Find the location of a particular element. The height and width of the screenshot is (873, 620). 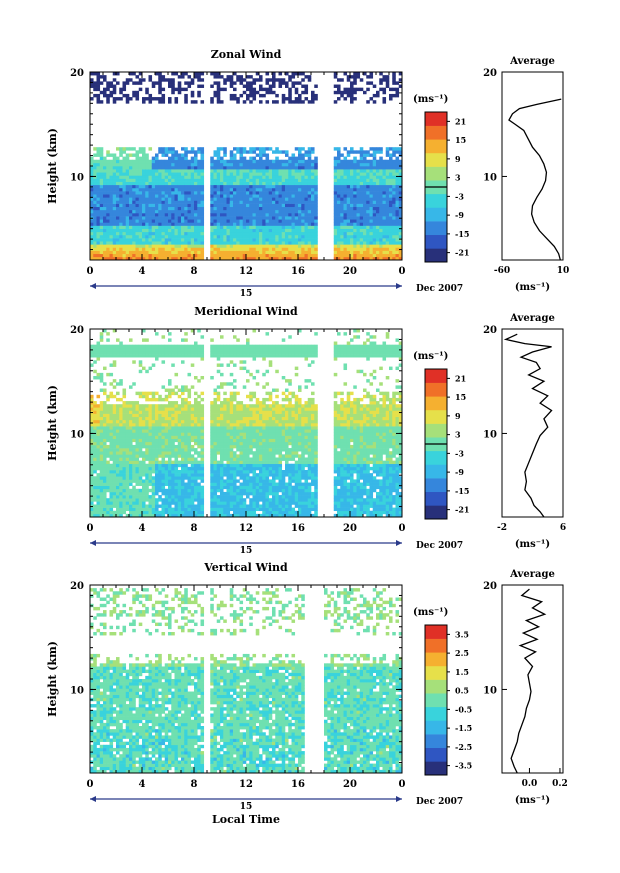

y-axis-label: Height (km) is located at coordinates (52, 166).